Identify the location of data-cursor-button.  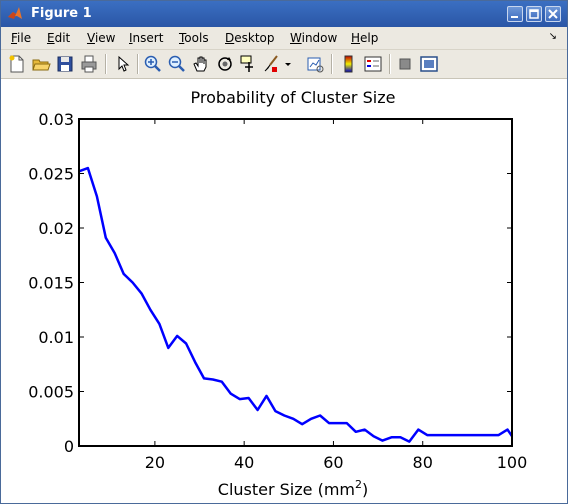
(249, 64).